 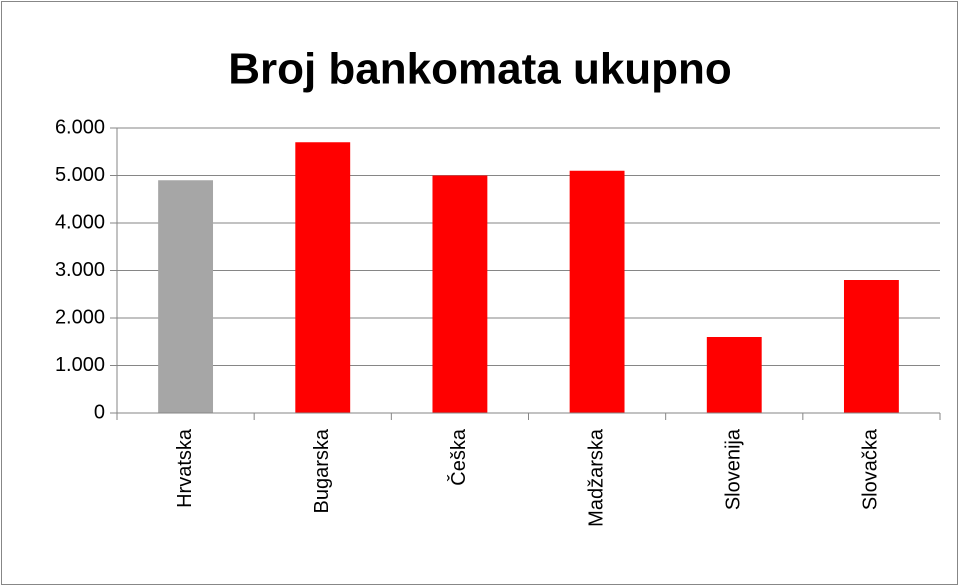 I want to click on y-tick-label: 3.000, so click(x=80, y=270).